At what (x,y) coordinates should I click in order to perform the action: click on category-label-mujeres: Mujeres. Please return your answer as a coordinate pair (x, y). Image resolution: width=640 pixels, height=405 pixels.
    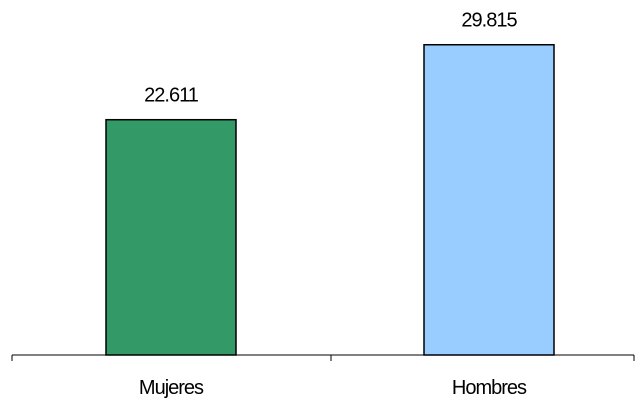
    Looking at the image, I should click on (171, 388).